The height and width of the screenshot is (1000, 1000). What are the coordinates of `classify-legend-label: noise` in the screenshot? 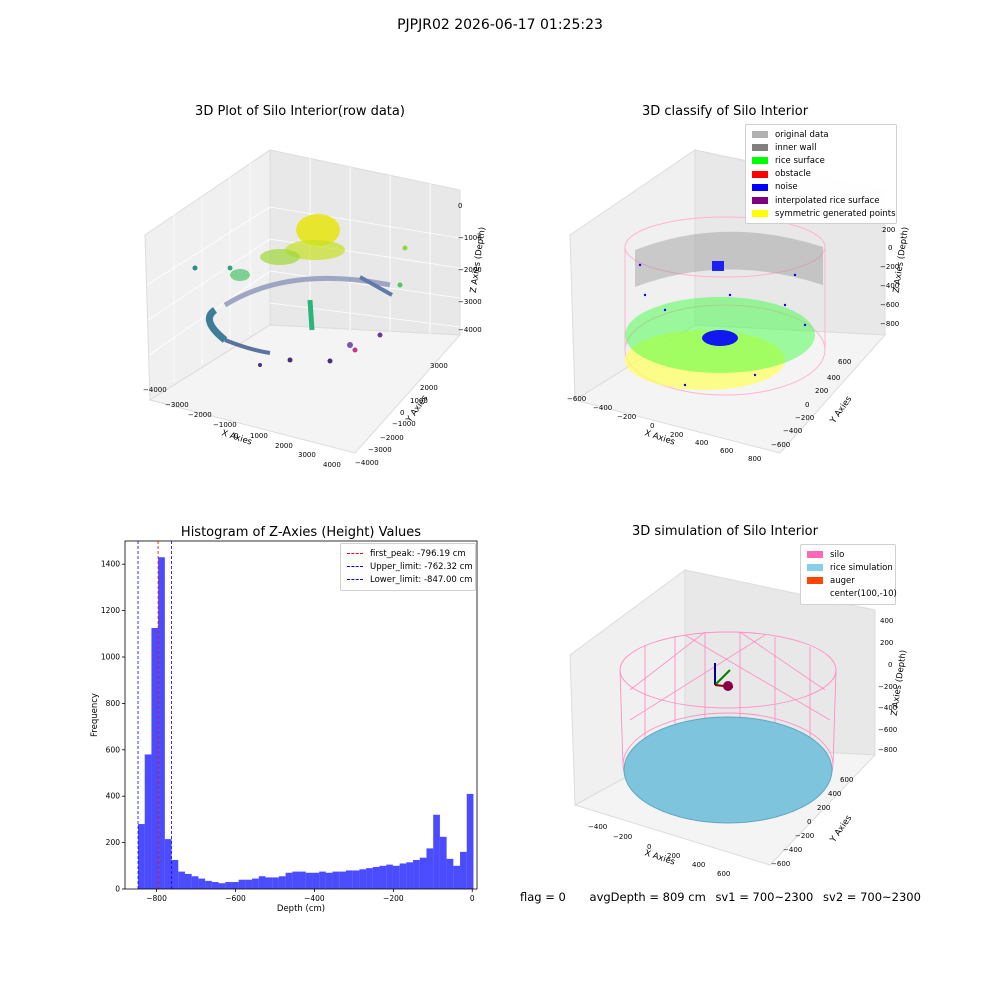 It's located at (786, 187).